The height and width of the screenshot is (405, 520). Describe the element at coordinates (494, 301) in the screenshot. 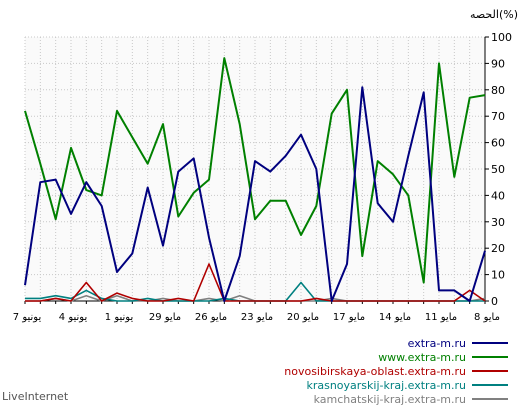

I see `y-tick-label: 0` at that location.